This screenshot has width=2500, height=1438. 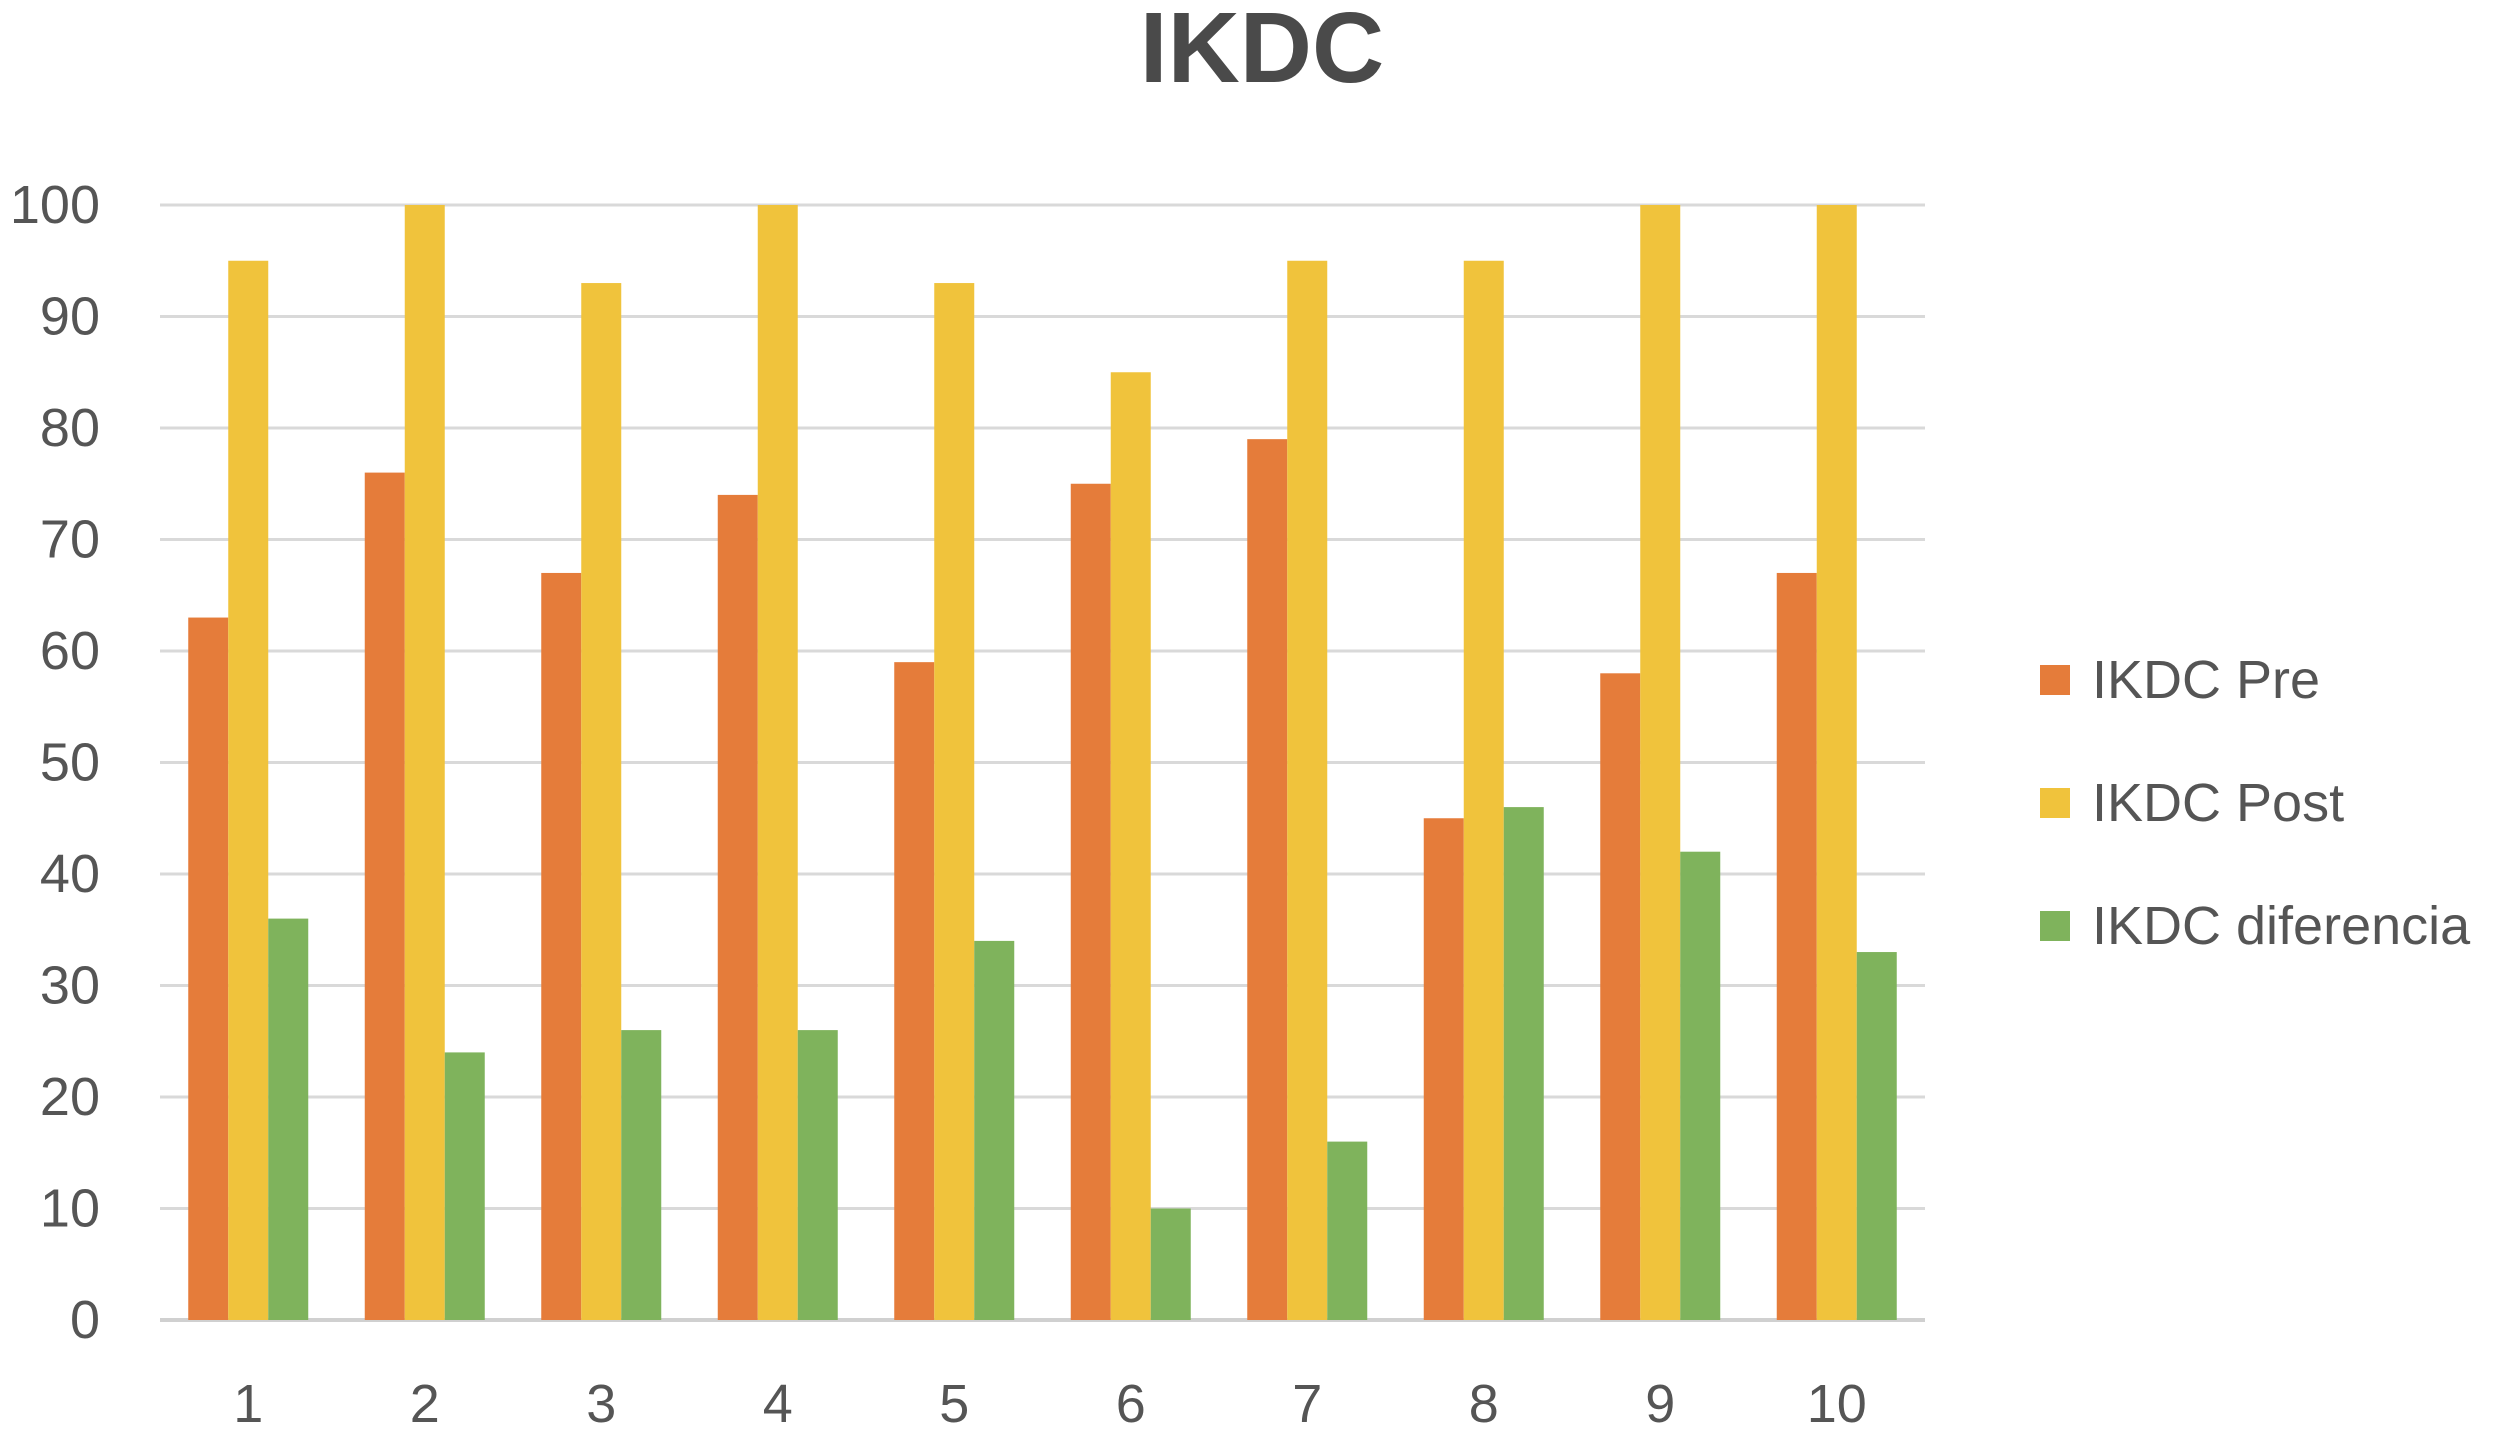 I want to click on x-tick-label: 4, so click(x=778, y=1403).